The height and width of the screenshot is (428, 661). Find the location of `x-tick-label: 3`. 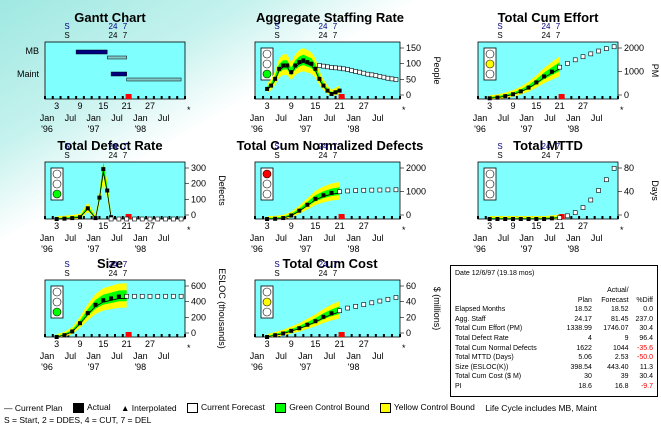

x-tick-label: 3 is located at coordinates (267, 226).